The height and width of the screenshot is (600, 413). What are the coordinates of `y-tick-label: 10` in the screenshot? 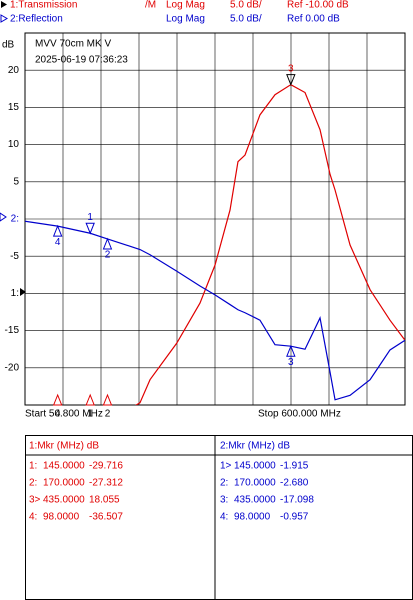 It's located at (14, 144).